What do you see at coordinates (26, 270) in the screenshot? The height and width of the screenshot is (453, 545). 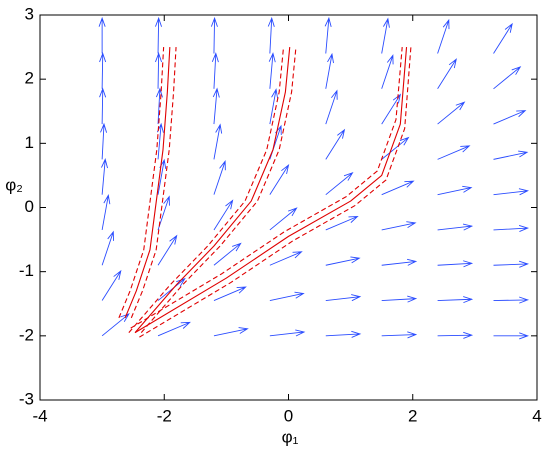 I see `y-tick-label: -1` at bounding box center [26, 270].